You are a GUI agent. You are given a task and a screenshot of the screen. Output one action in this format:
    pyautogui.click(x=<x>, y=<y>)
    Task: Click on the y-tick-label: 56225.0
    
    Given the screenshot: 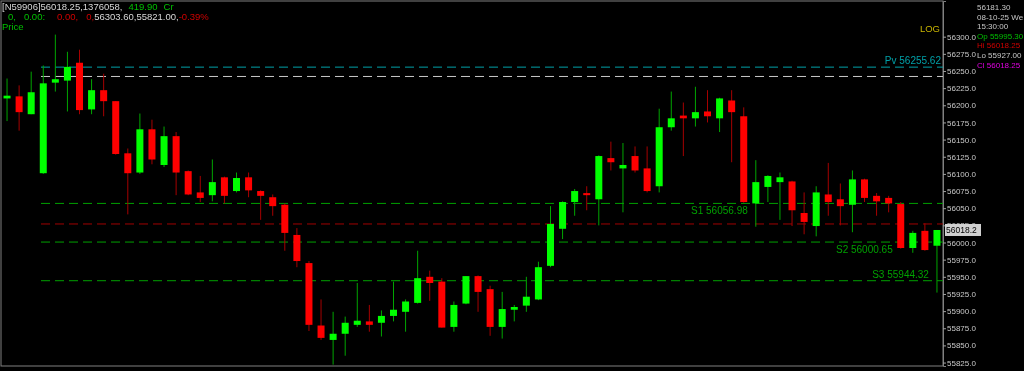 What is the action you would take?
    pyautogui.click(x=962, y=89)
    